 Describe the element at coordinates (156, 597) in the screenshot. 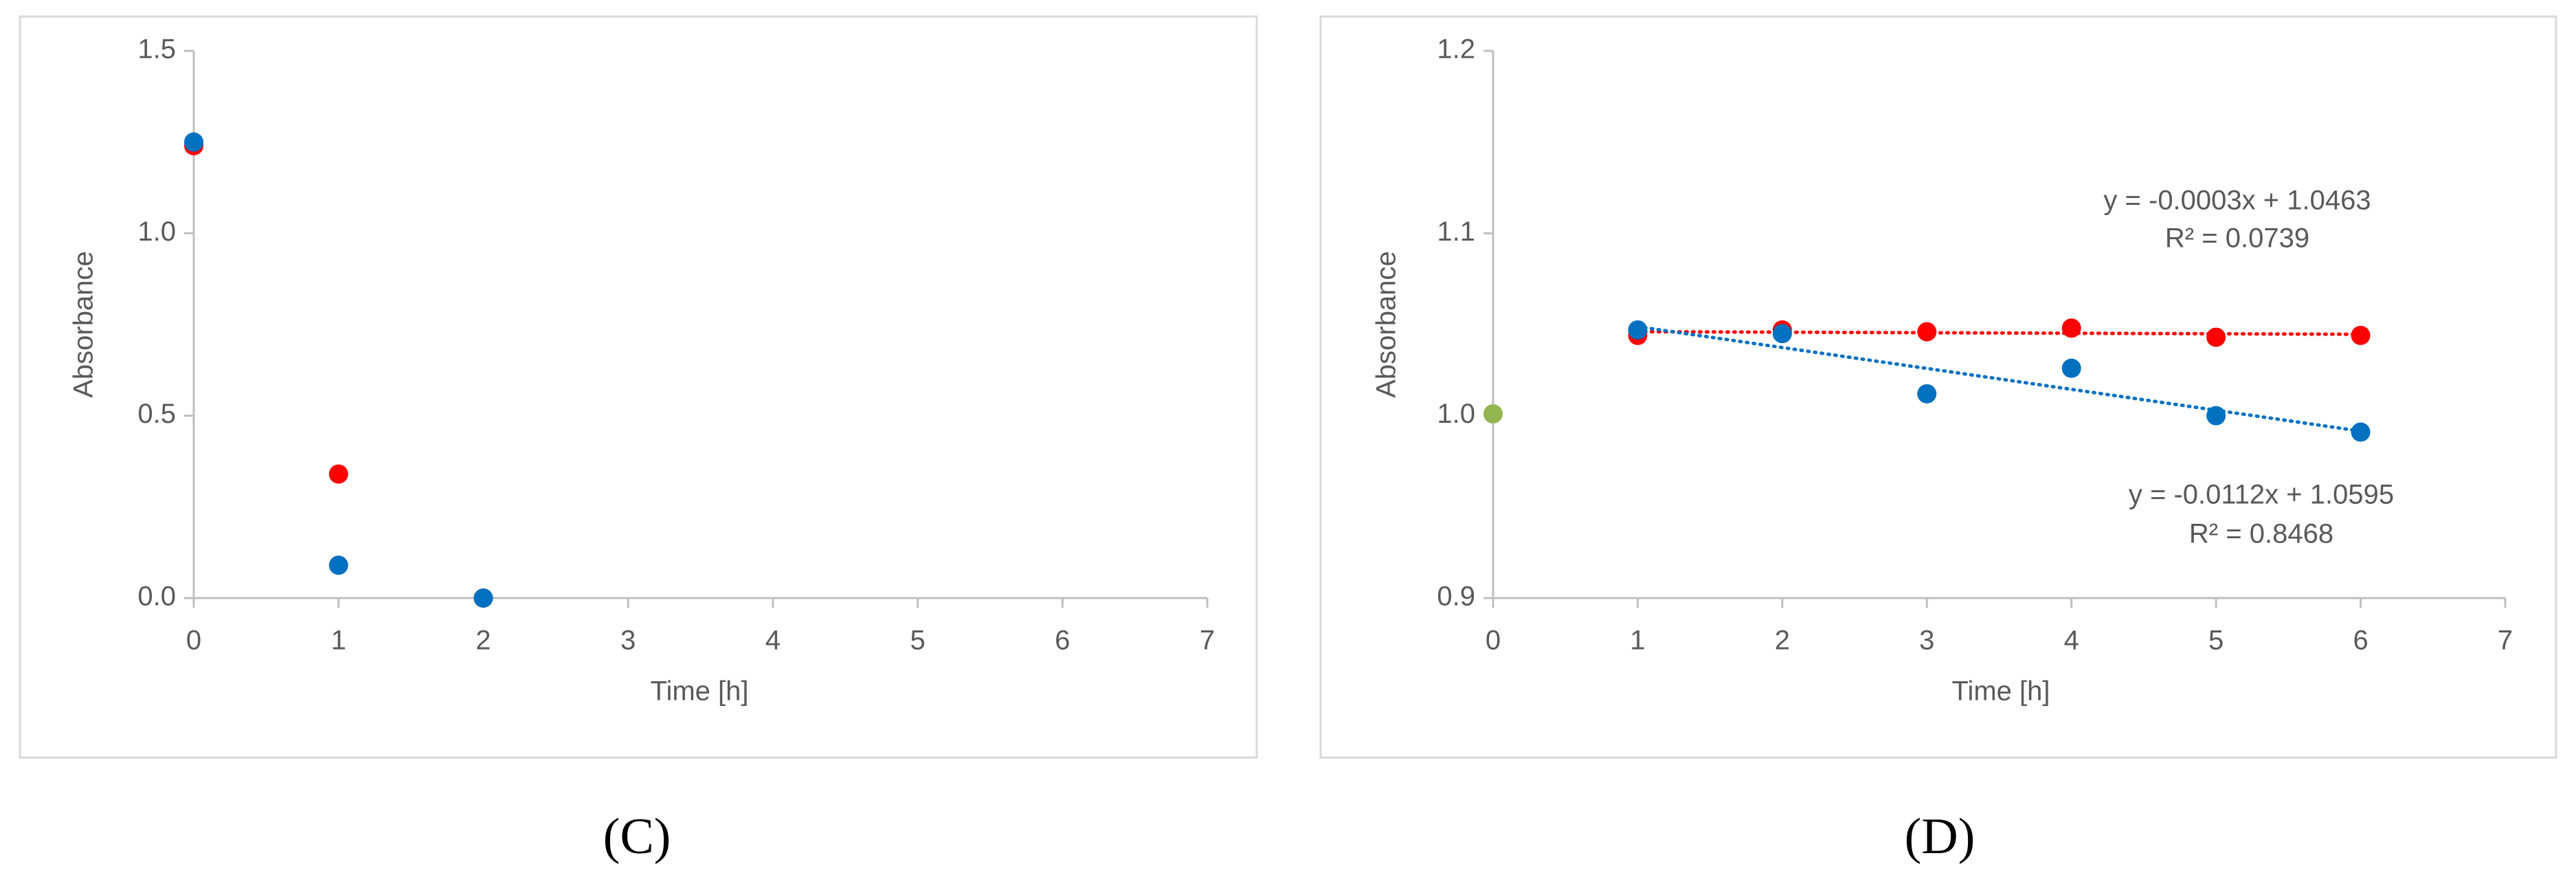

I see `y-tick-label: 0.0` at that location.